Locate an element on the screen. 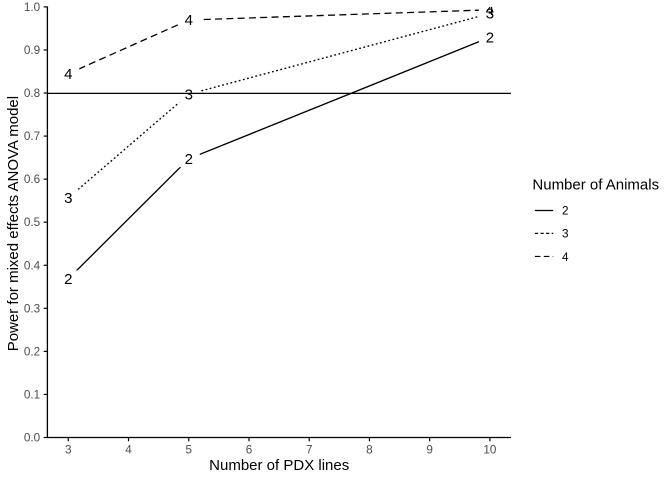 Image resolution: width=672 pixels, height=480 pixels. svg-text: 0.2 is located at coordinates (32, 351).